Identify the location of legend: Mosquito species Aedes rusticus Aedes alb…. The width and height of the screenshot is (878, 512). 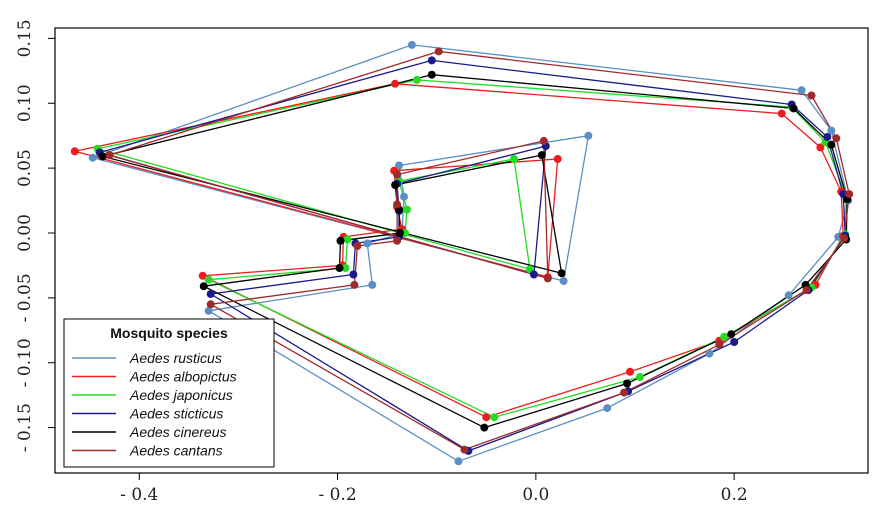
(169, 393).